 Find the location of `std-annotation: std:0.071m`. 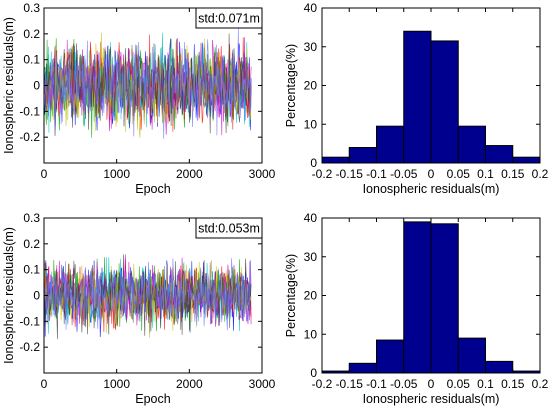

std-annotation: std:0.071m is located at coordinates (229, 19).